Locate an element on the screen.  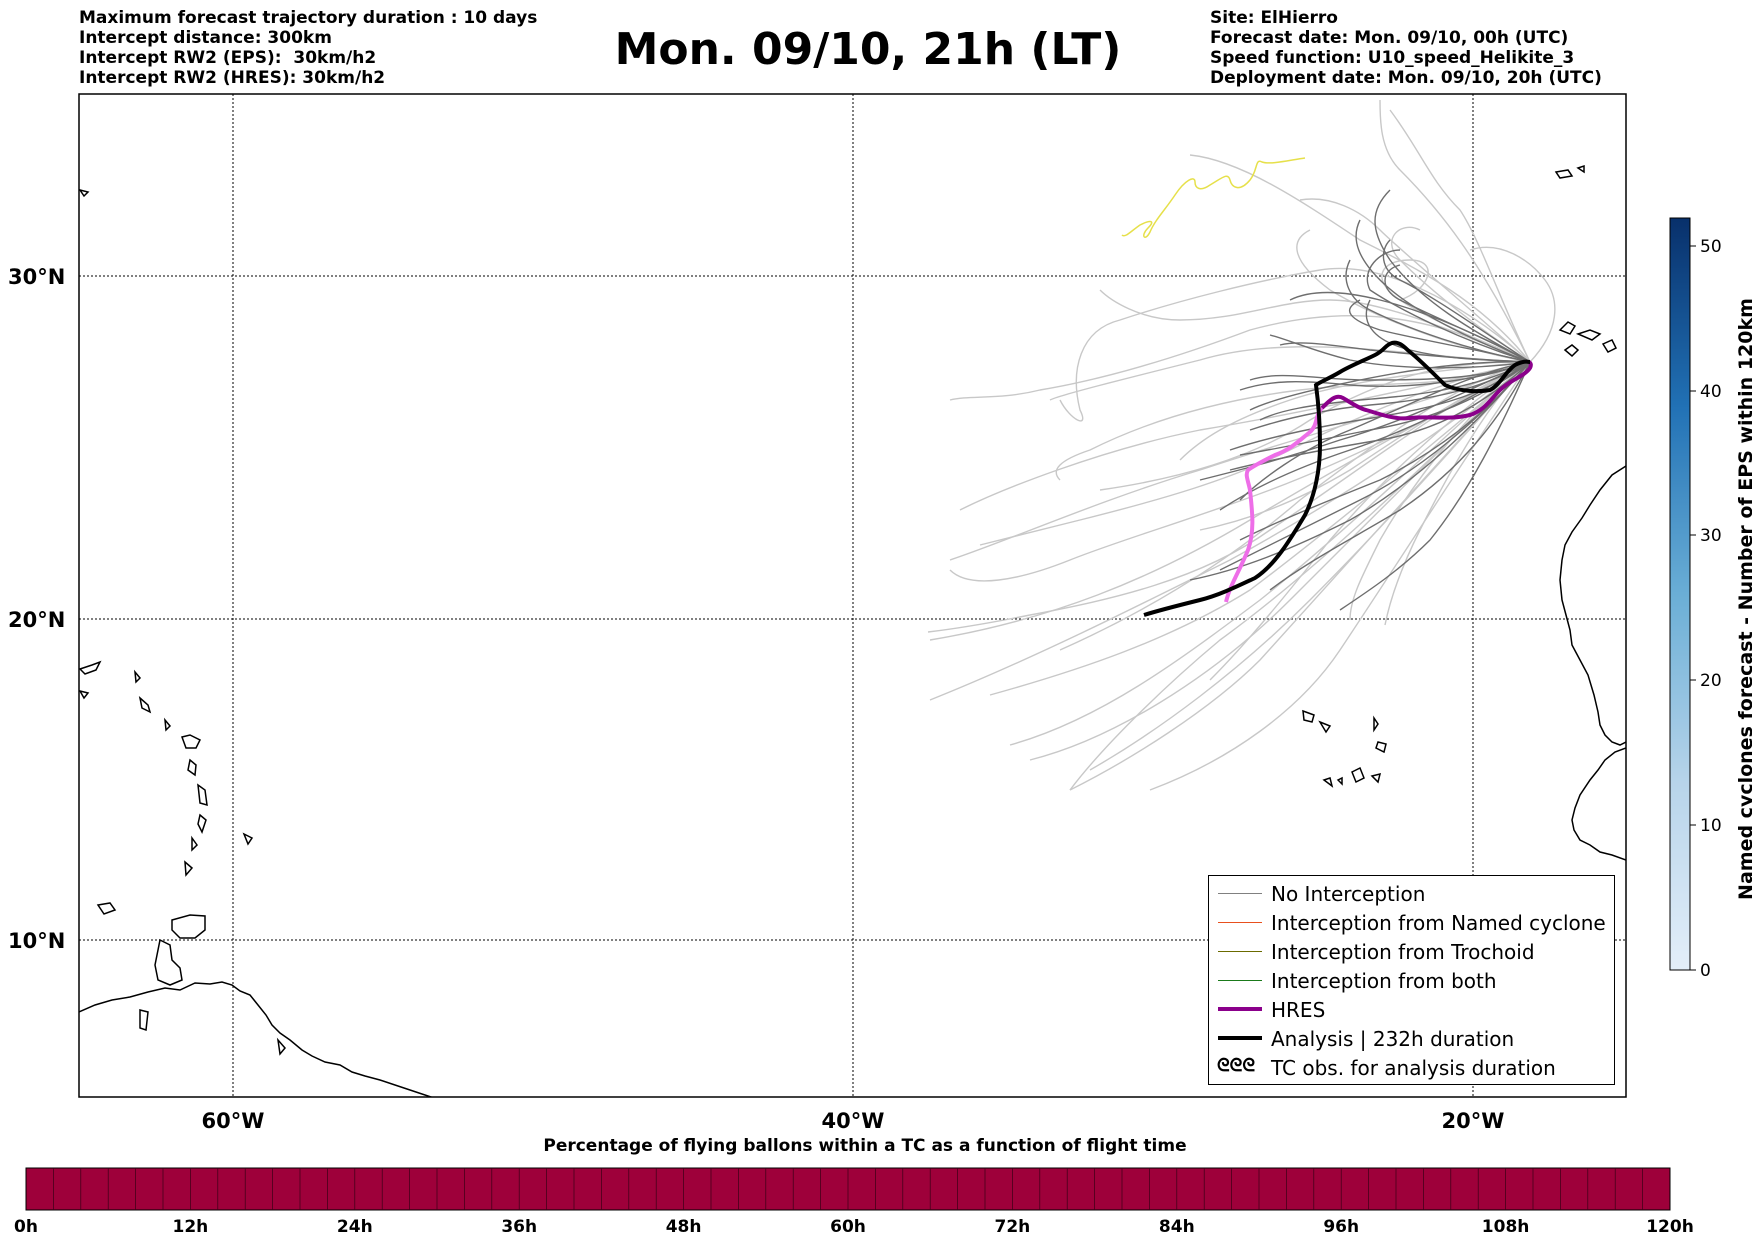
intercept-hres-text: Intercept RW2 (HRES): 30km/h2 is located at coordinates (232, 78).